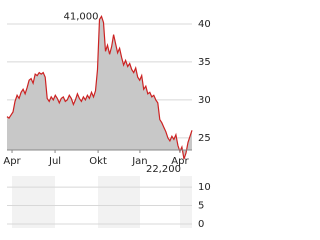  Describe the element at coordinates (98, 161) in the screenshot. I see `x-tick-label: Okt` at that location.